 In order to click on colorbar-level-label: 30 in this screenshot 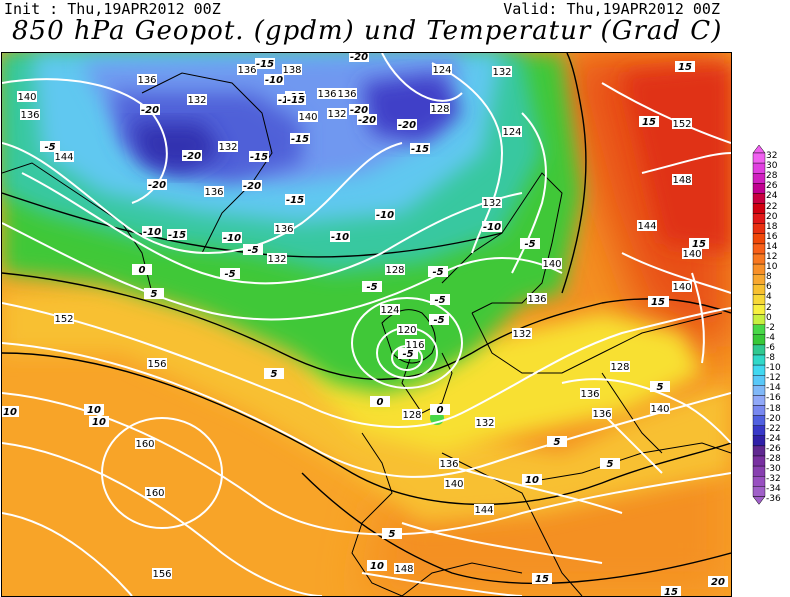, I will do `click(772, 166)`.